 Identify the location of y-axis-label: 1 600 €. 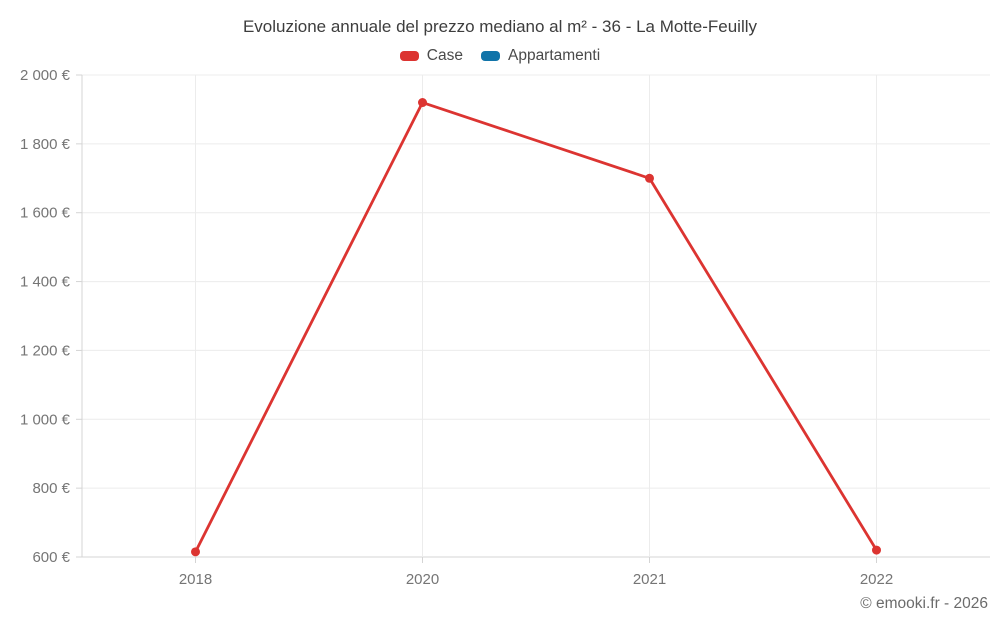
(45, 213).